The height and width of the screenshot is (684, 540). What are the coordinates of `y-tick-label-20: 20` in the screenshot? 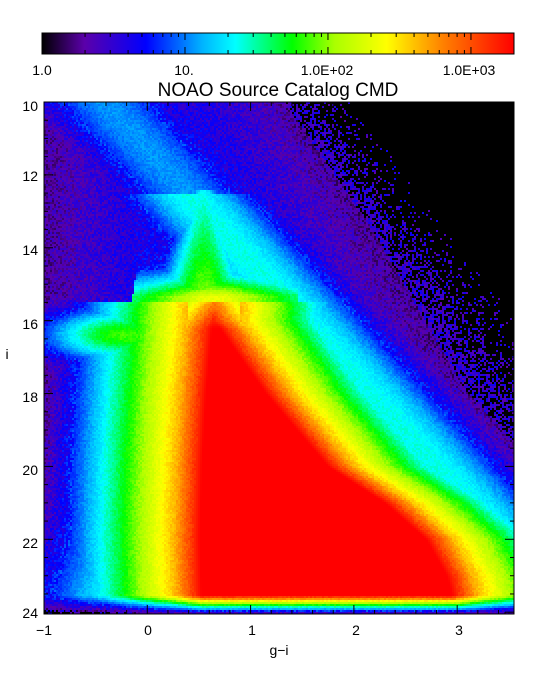 It's located at (30, 470).